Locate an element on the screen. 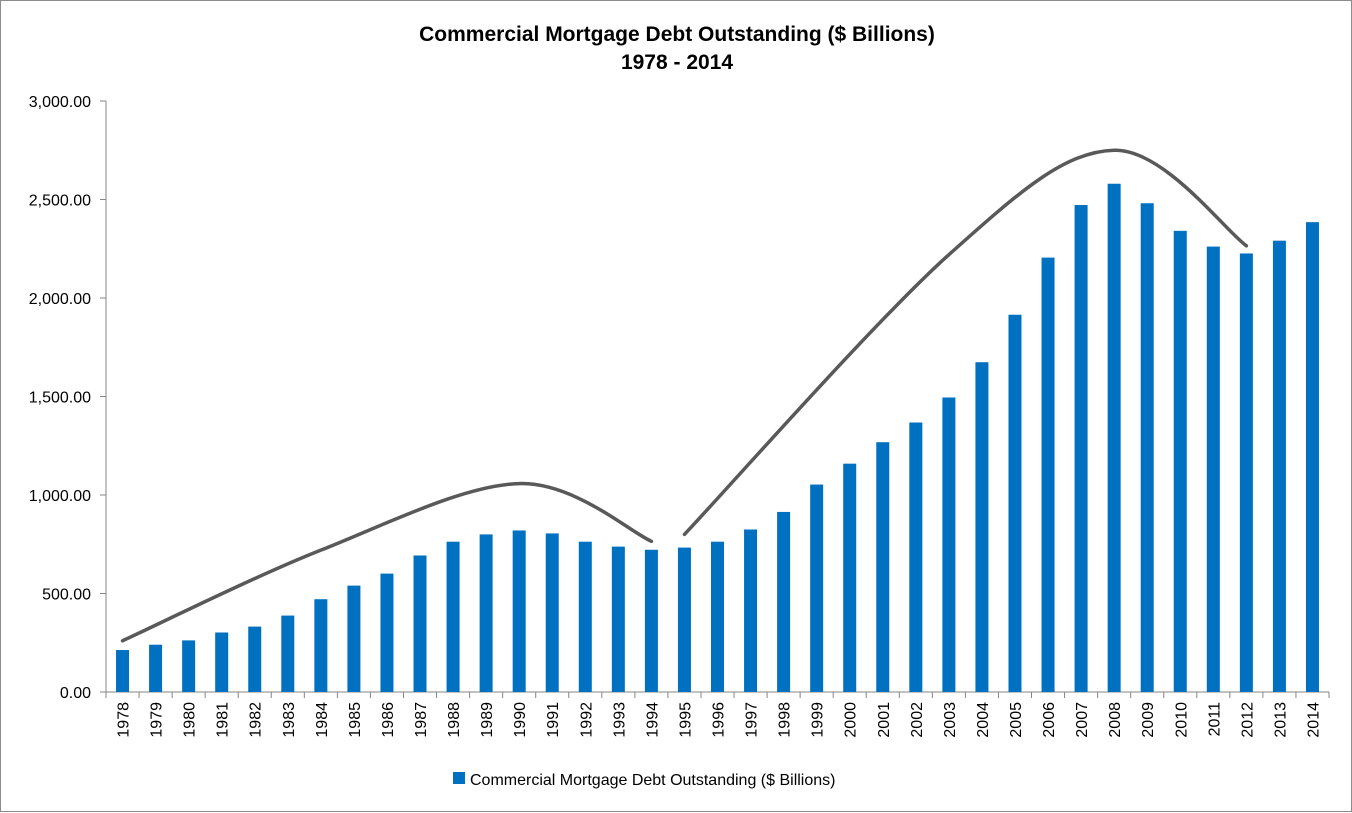 This screenshot has width=1352, height=813. x-tick-label: 2011 is located at coordinates (1214, 719).